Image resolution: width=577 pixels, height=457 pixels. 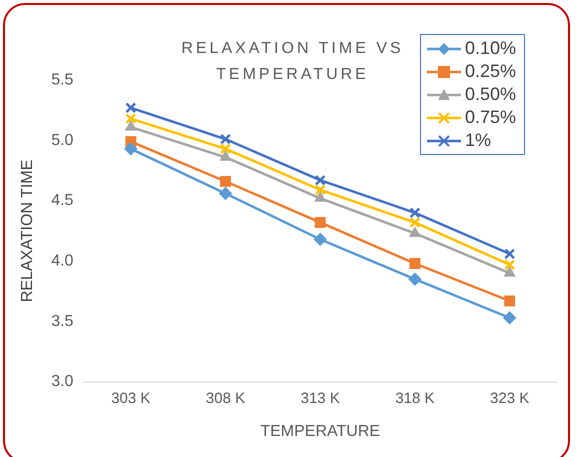 What do you see at coordinates (292, 62) in the screenshot?
I see `chart-title: RELAXATION TIME VS TEMPERATURE` at bounding box center [292, 62].